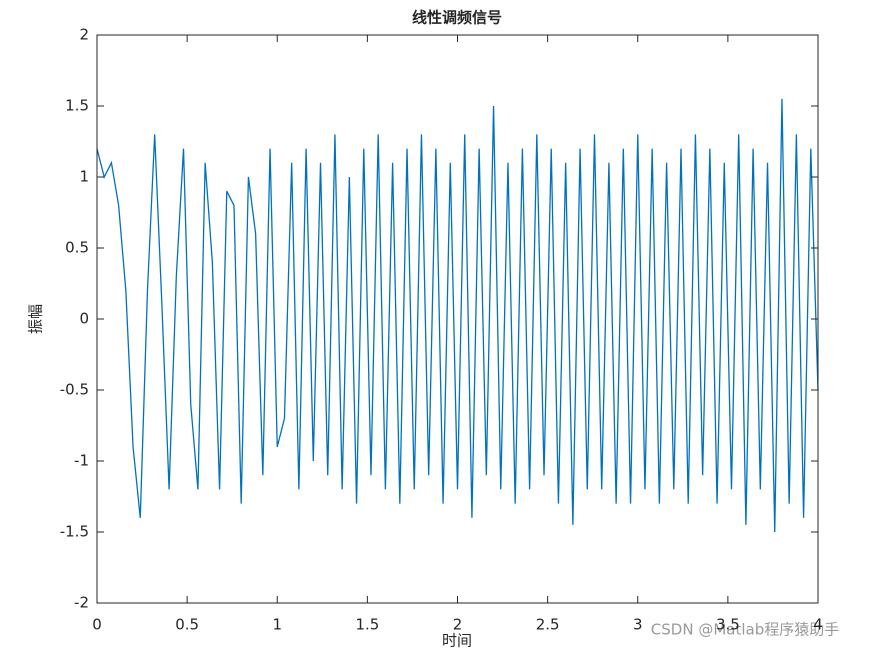  I want to click on y-tick-label: -1.5, so click(74, 532).